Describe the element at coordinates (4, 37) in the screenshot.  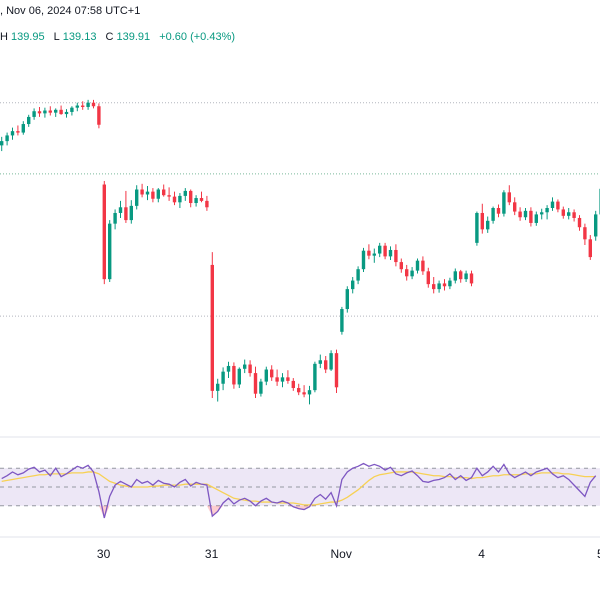
I see `ohlc-high-label: H` at that location.